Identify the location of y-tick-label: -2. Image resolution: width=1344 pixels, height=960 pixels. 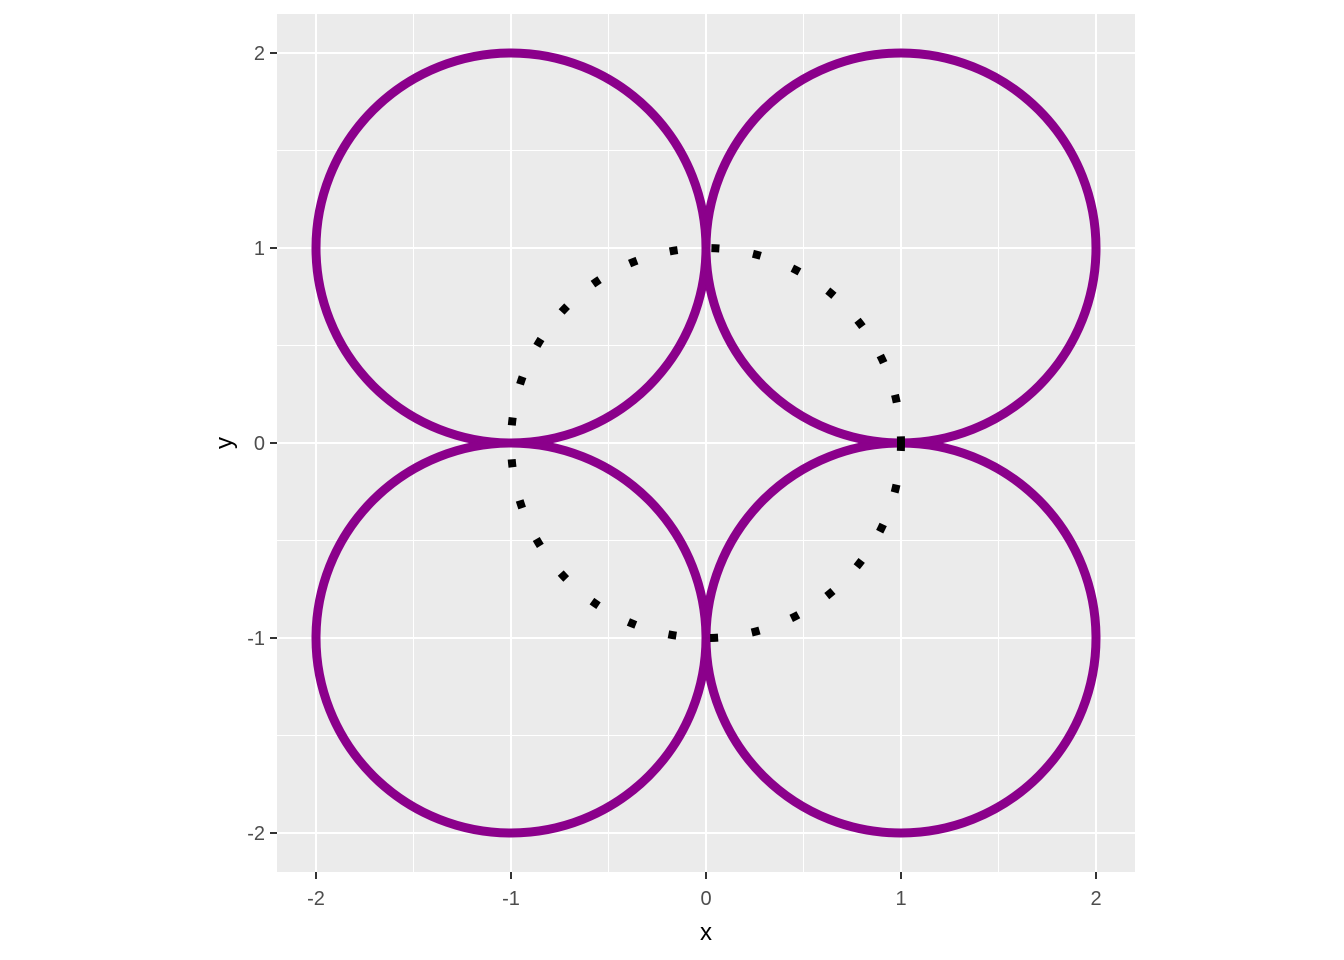
(256, 834).